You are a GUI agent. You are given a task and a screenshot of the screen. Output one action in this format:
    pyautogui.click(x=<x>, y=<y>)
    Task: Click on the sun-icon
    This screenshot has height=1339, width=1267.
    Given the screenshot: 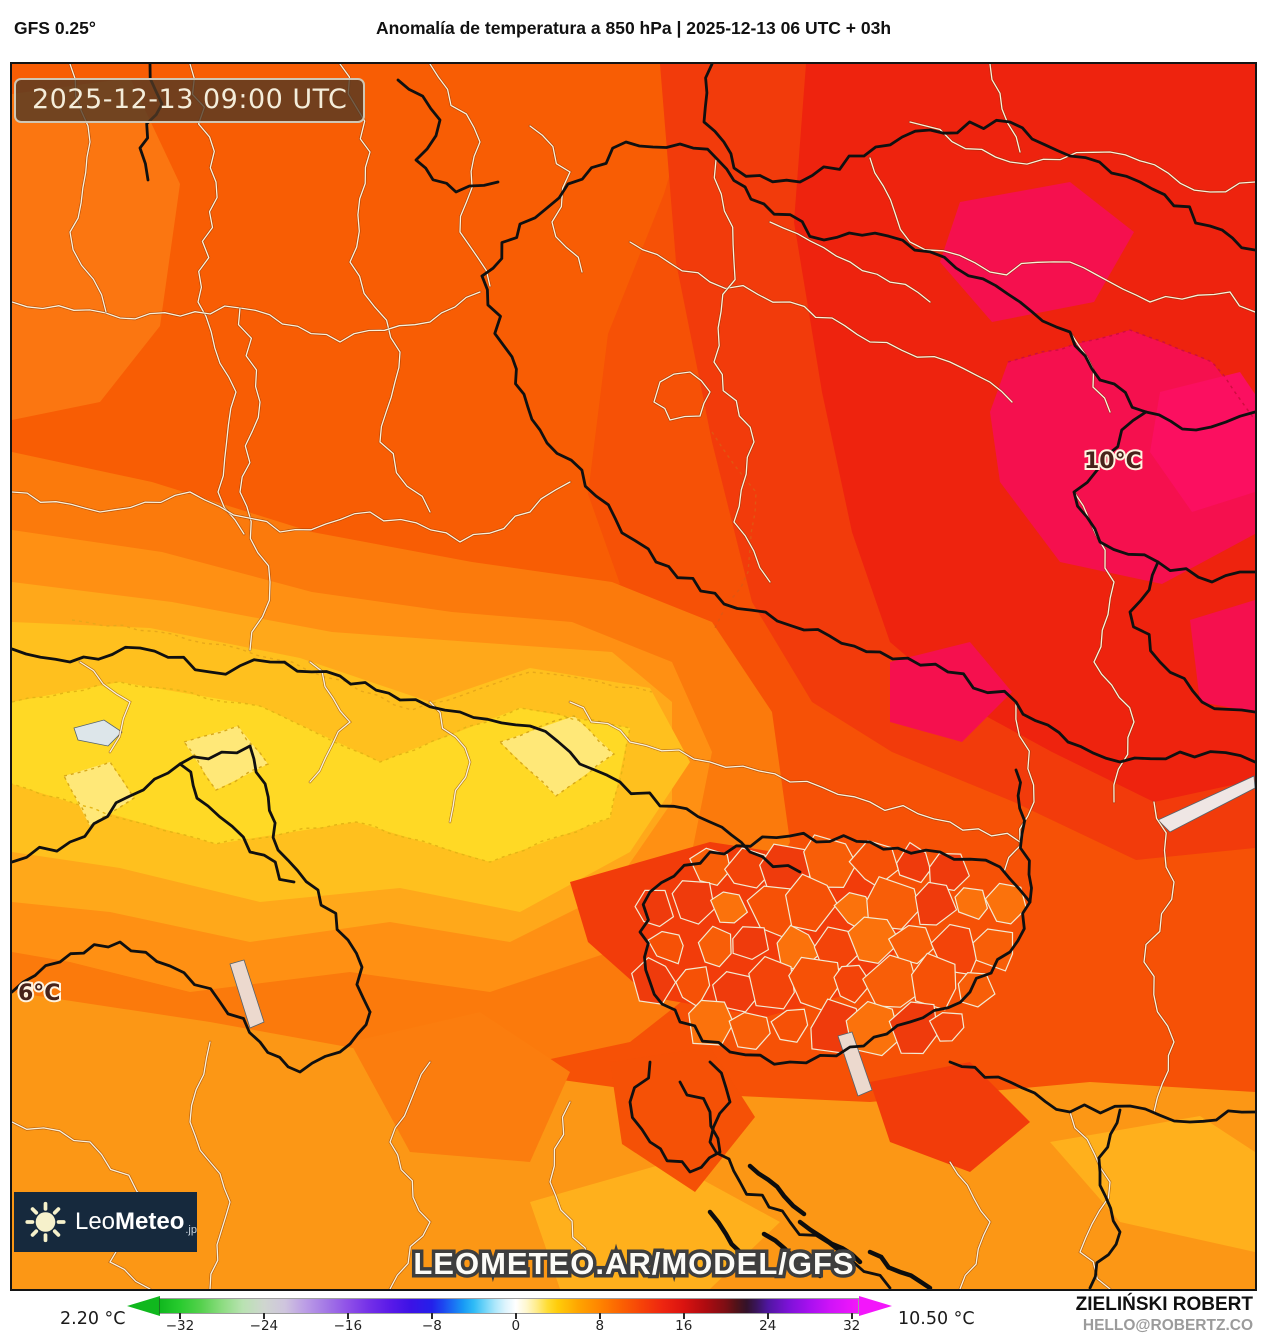 What is the action you would take?
    pyautogui.click(x=45, y=1222)
    